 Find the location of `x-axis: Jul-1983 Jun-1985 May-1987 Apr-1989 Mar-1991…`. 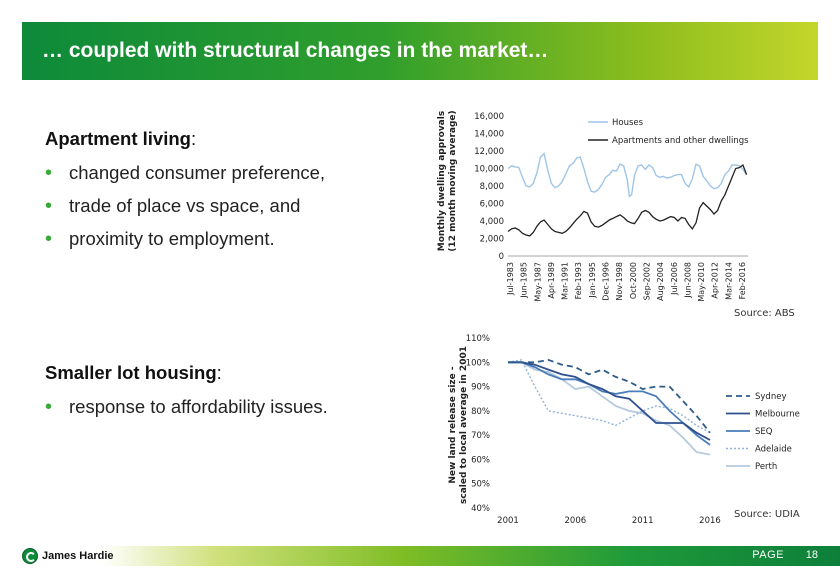

x-axis: Jul-1983 Jun-1985 May-1987 Apr-1989 Mar-1991… is located at coordinates (626, 282).